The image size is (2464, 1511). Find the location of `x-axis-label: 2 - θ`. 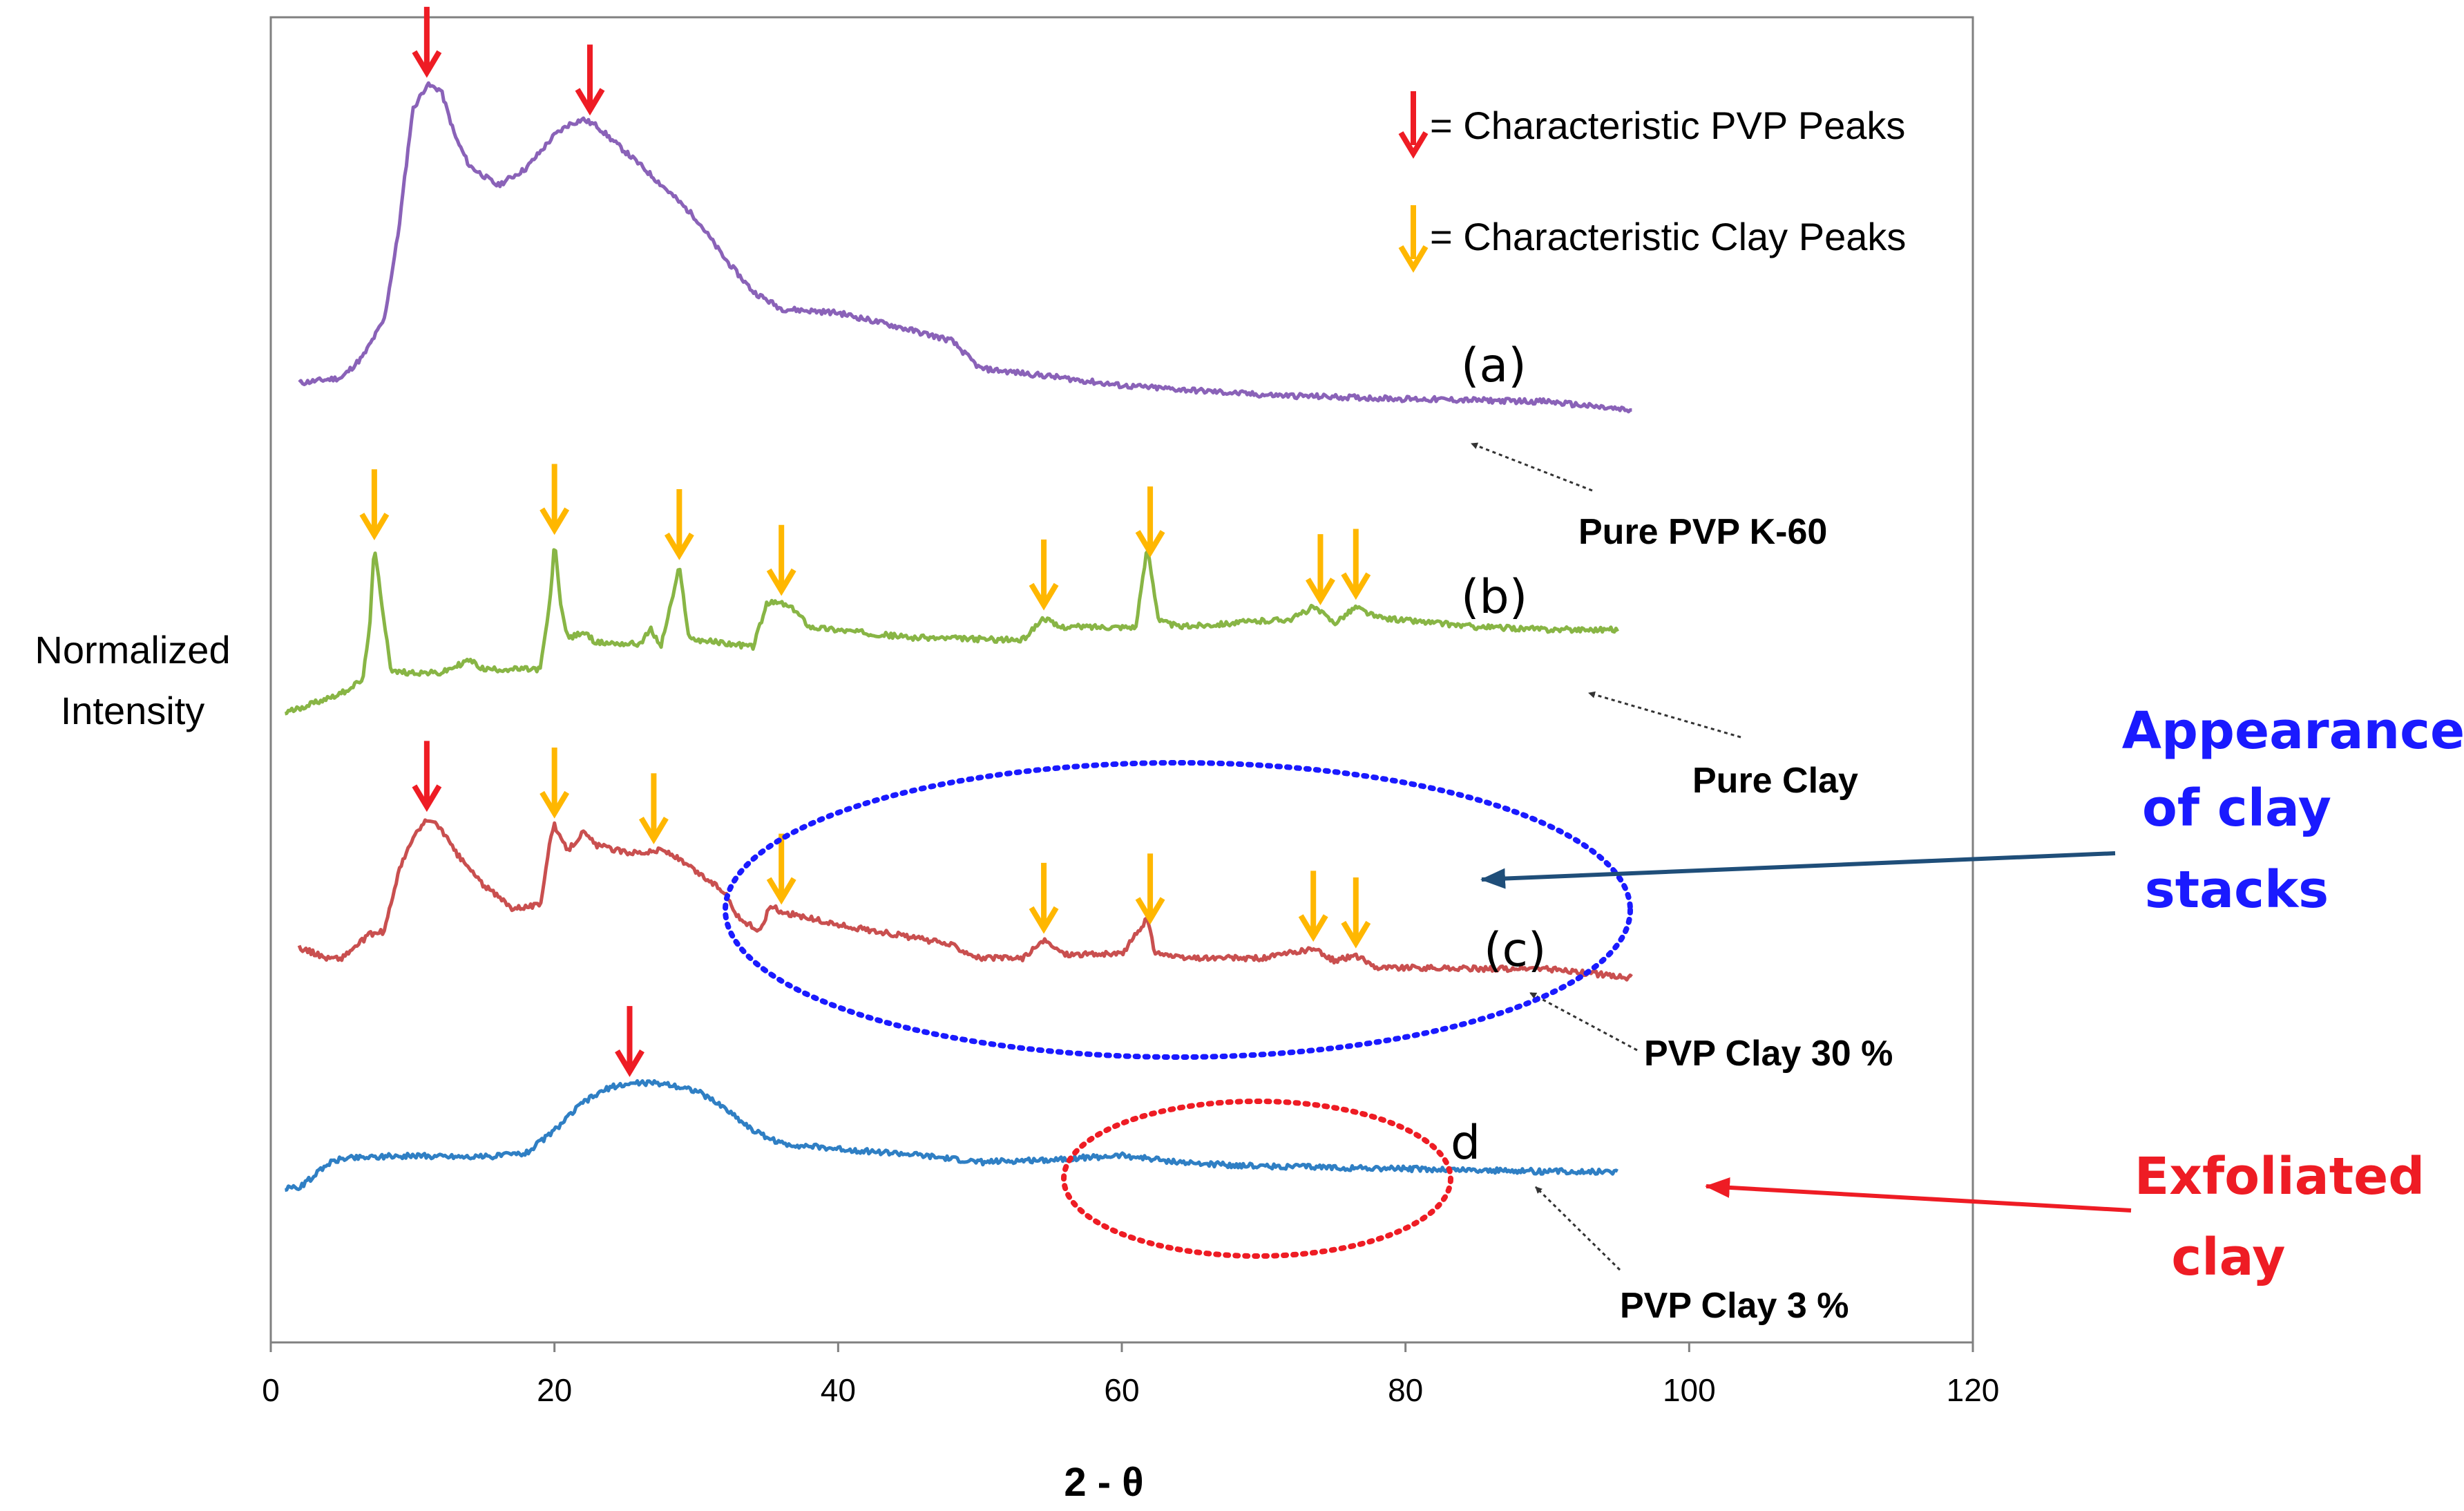

x-axis-label: 2 - θ is located at coordinates (1103, 1482).